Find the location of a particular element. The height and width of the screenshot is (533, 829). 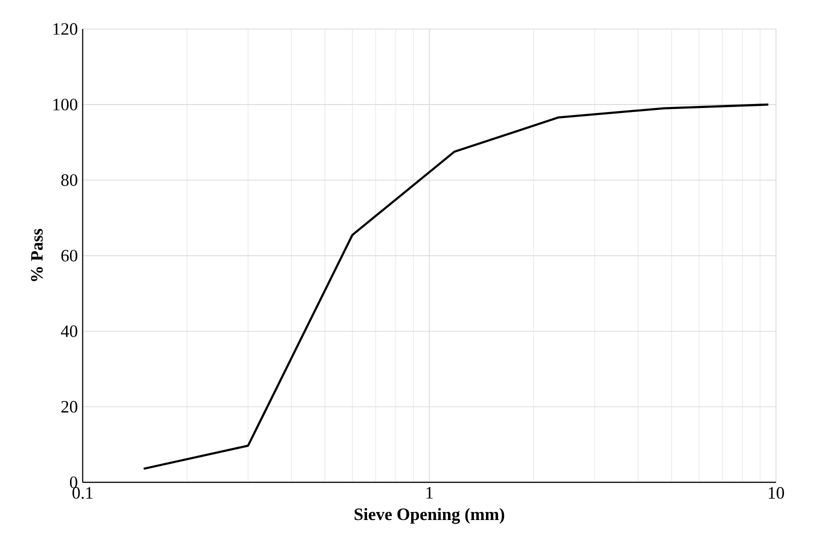

y-tick-label: 120 is located at coordinates (65, 29).